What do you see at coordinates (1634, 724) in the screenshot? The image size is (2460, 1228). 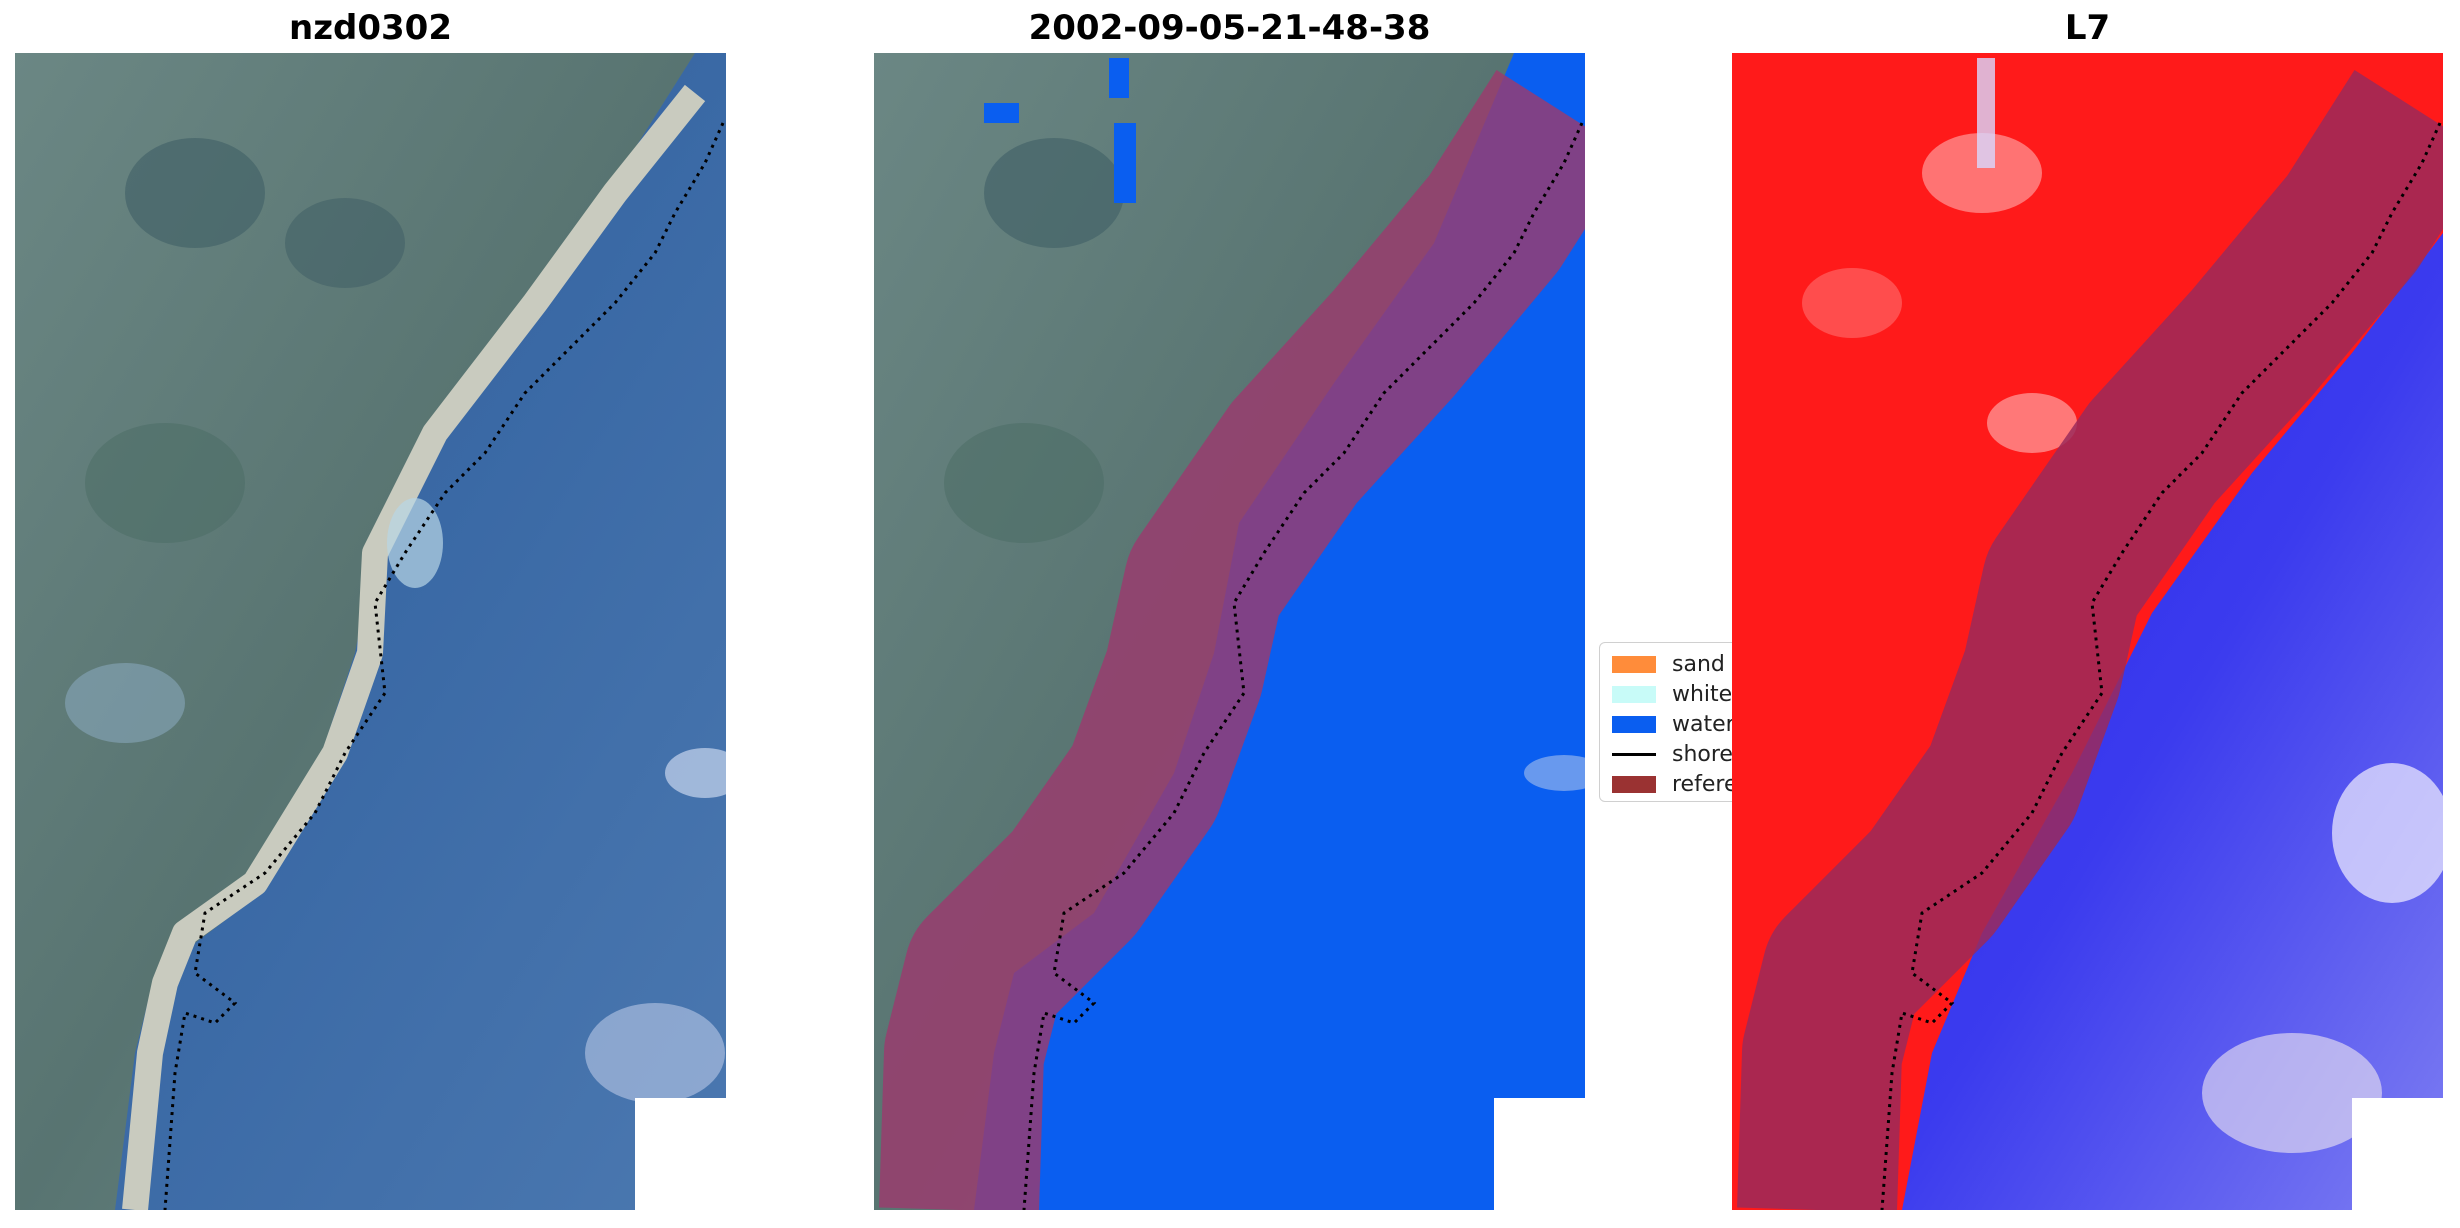 I see `legend-swatch-water` at bounding box center [1634, 724].